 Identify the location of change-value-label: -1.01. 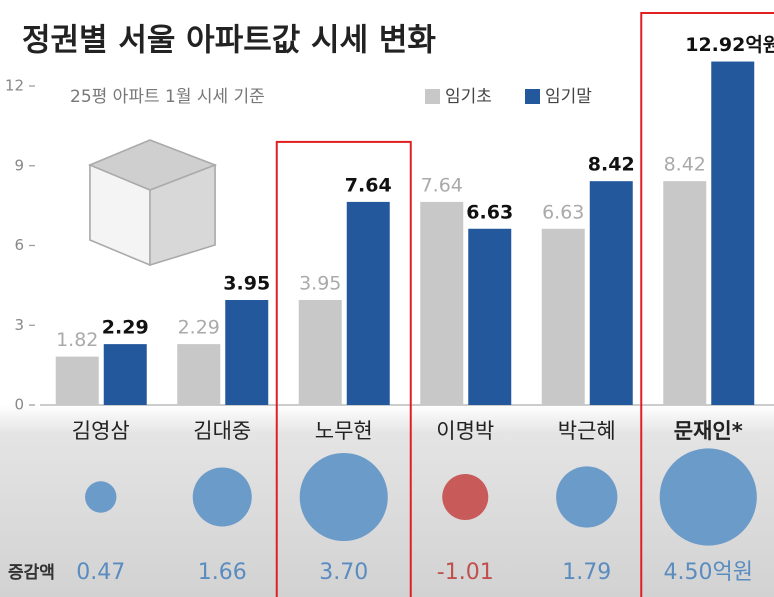
(465, 572).